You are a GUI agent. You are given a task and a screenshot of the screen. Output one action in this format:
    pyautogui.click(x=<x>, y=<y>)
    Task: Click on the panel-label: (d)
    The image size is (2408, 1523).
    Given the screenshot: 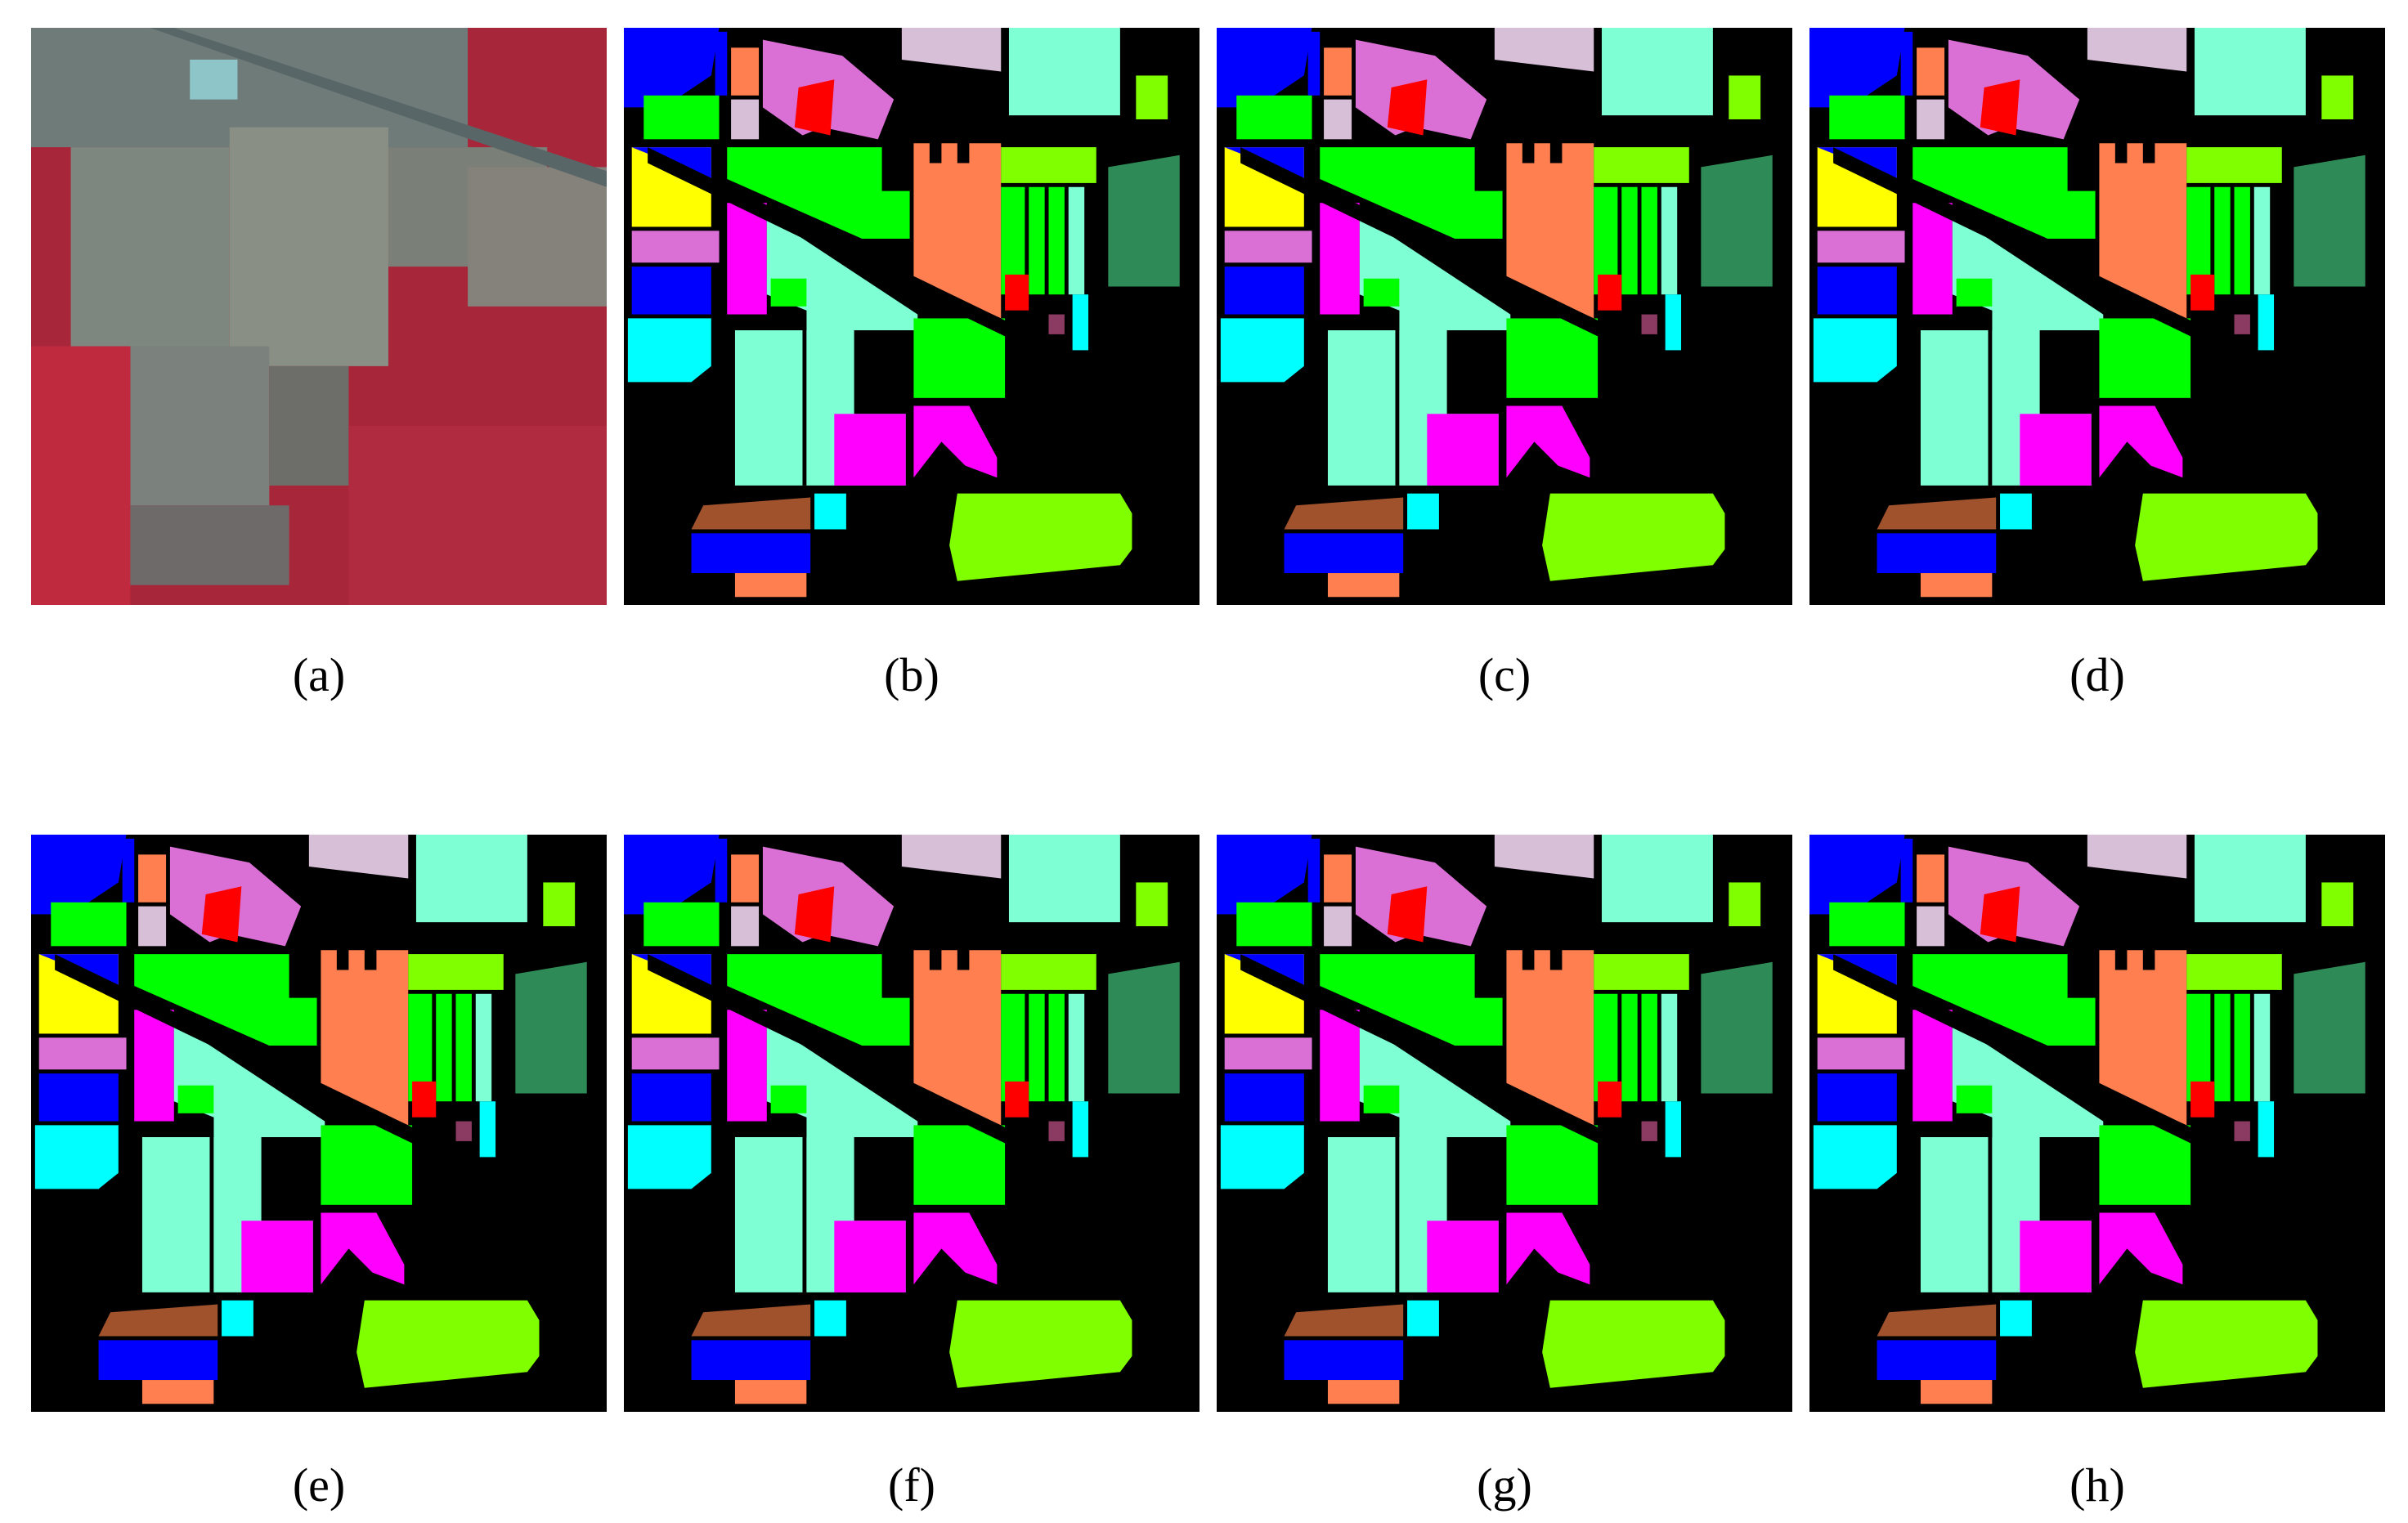 What is the action you would take?
    pyautogui.click(x=2097, y=674)
    